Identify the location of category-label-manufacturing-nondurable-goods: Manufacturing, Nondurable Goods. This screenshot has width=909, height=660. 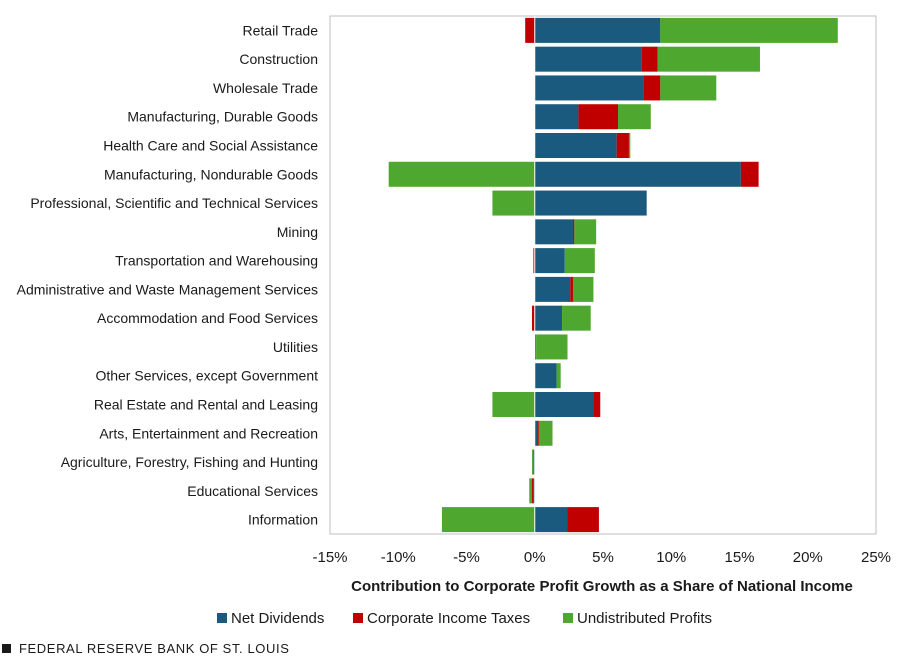
(211, 174).